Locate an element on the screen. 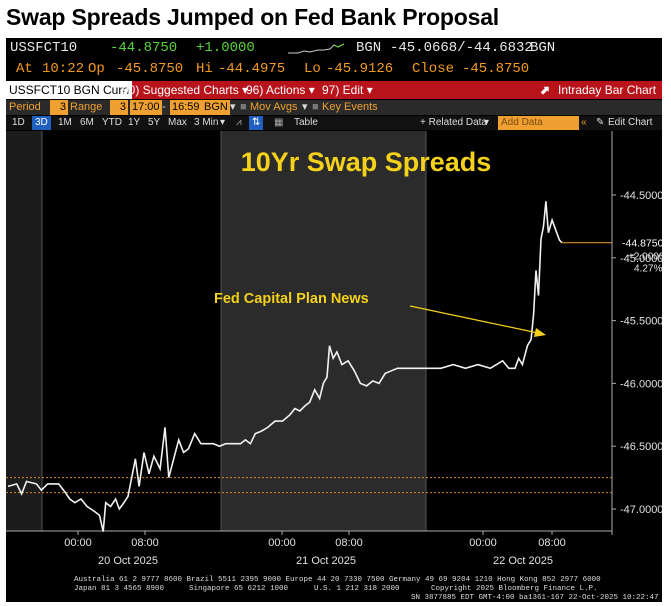 The image size is (671, 606). last-value-box is located at coordinates (638, 242).